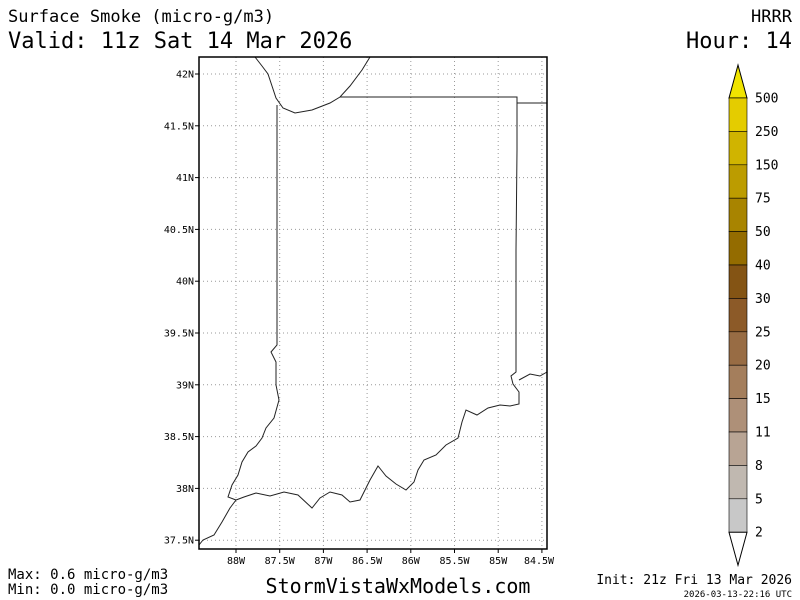 This screenshot has width=800, height=600. I want to click on state-lines, so click(532, 241).